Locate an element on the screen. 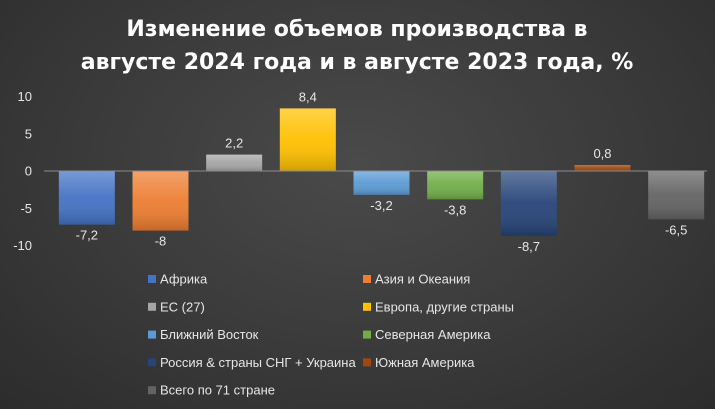 Image resolution: width=715 pixels, height=409 pixels. legend-item: Северная Америка is located at coordinates (427, 334).